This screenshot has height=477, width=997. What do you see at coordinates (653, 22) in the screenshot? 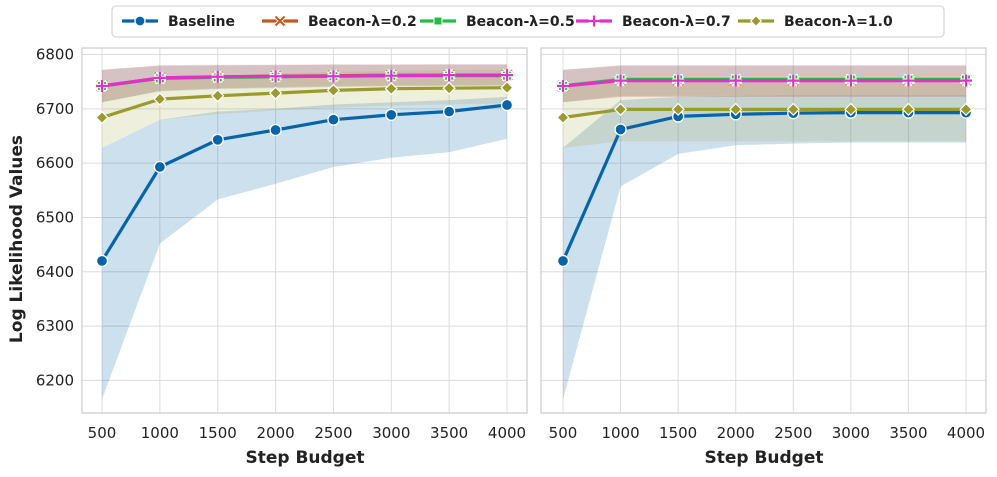
I see `legend-item-beacon-lambda-0-7: Beacon-λ=0.7` at bounding box center [653, 22].